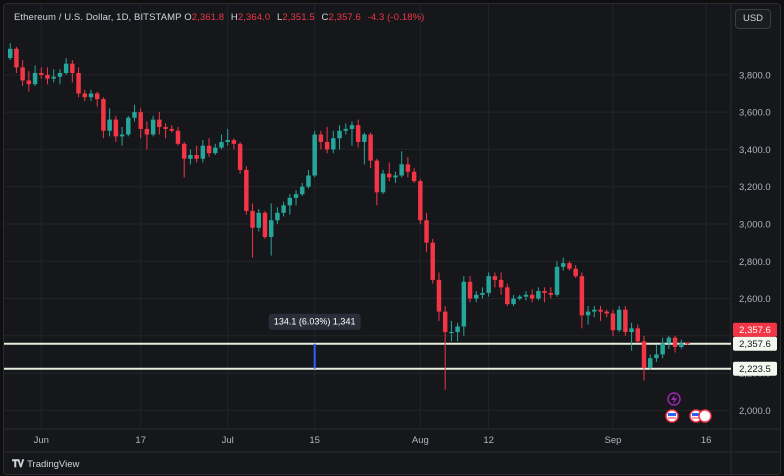  Describe the element at coordinates (314, 341) in the screenshot. I see `measure-tool: 134.1 (6.03%) 1,341` at that location.